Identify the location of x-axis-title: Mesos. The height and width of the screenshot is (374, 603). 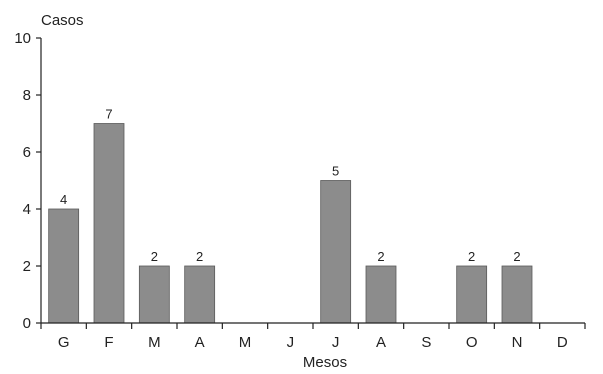
(325, 362).